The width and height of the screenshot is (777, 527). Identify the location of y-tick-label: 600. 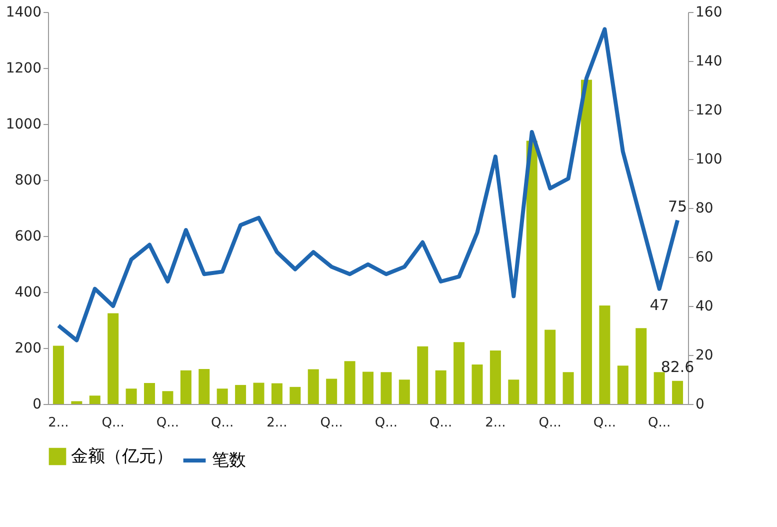
(28, 236).